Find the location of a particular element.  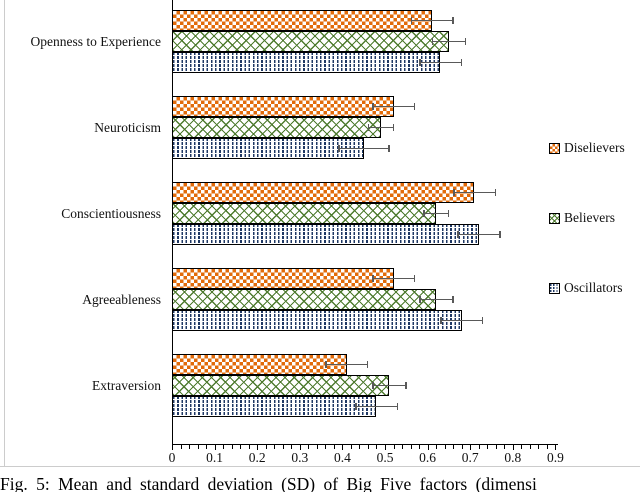

x-tick-label-0-5: 0.5 is located at coordinates (385, 457).